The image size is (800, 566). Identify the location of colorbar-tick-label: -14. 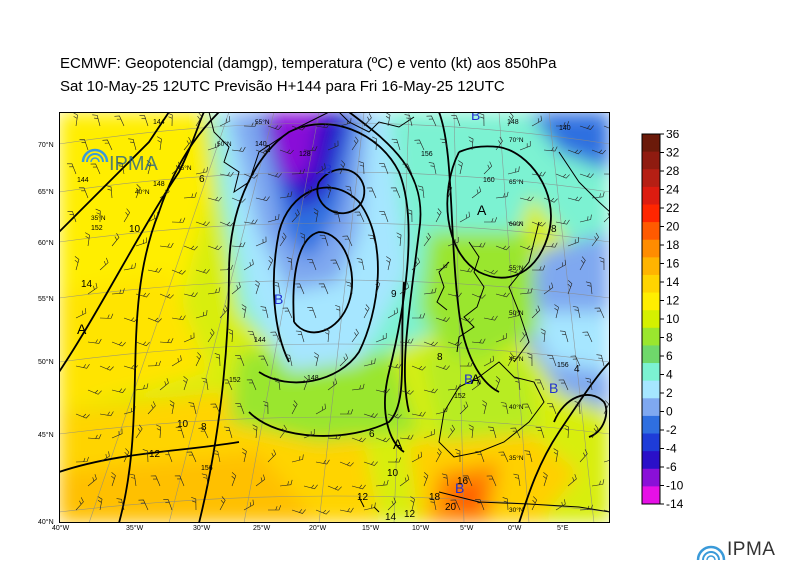
(675, 503).